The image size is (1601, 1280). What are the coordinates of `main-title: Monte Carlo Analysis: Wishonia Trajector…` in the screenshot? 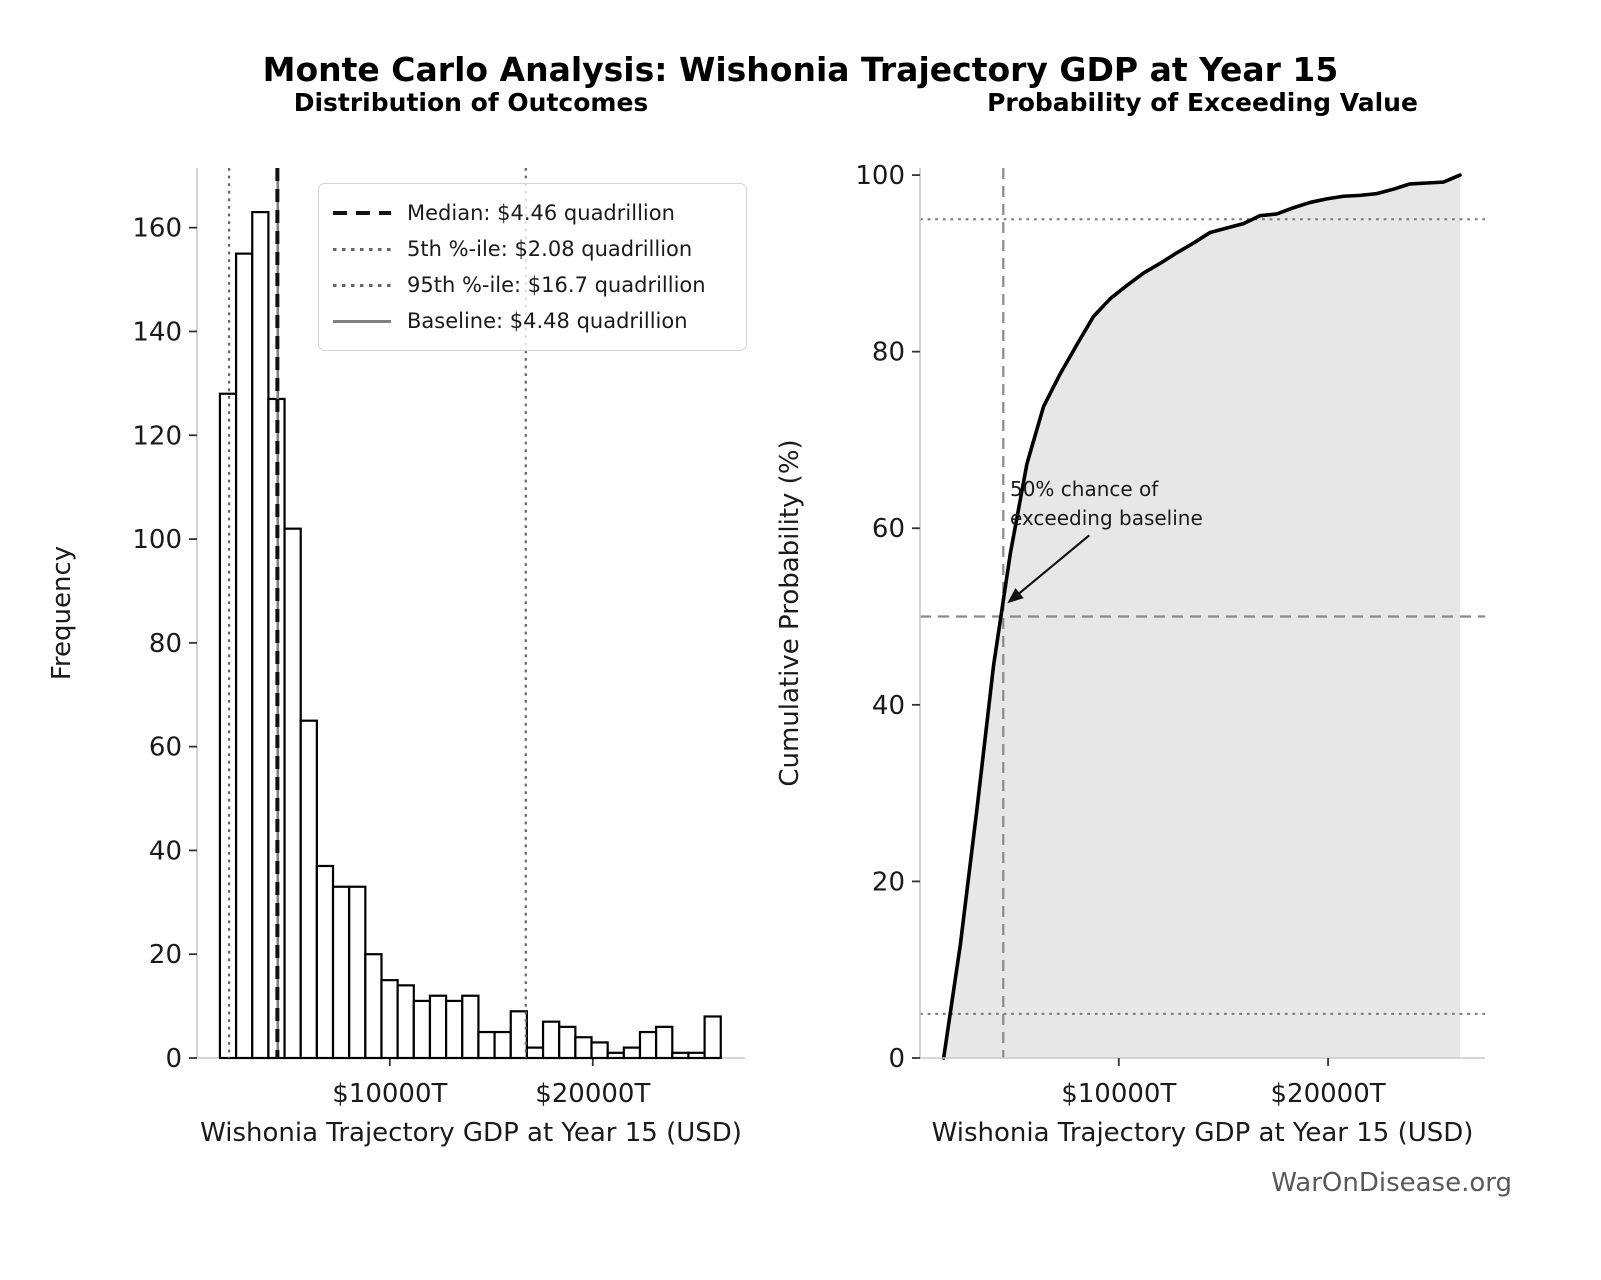 It's located at (800, 69).